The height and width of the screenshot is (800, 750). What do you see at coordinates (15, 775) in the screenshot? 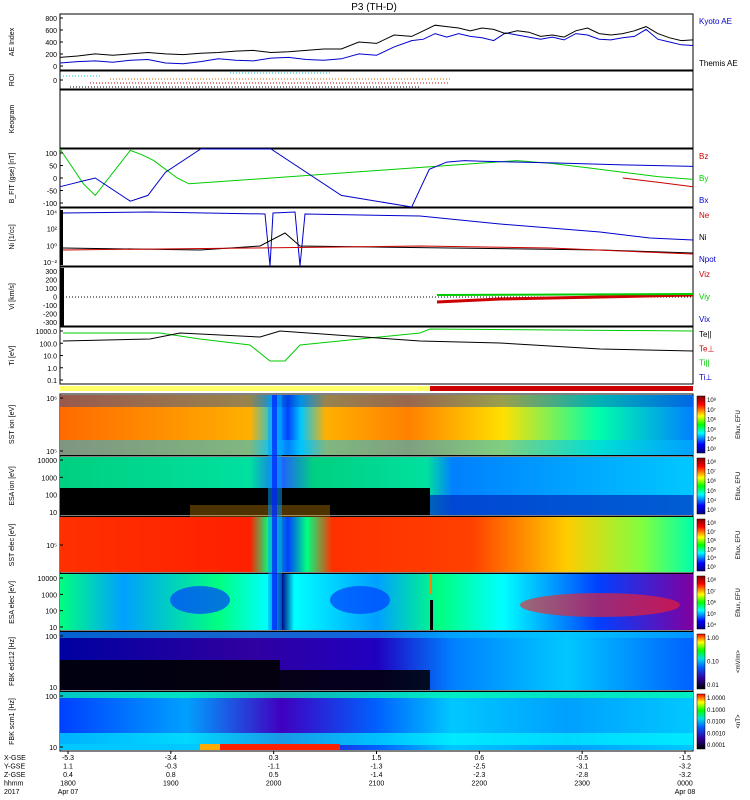
I see `xaxis-row-name: Z-GSE` at bounding box center [15, 775].